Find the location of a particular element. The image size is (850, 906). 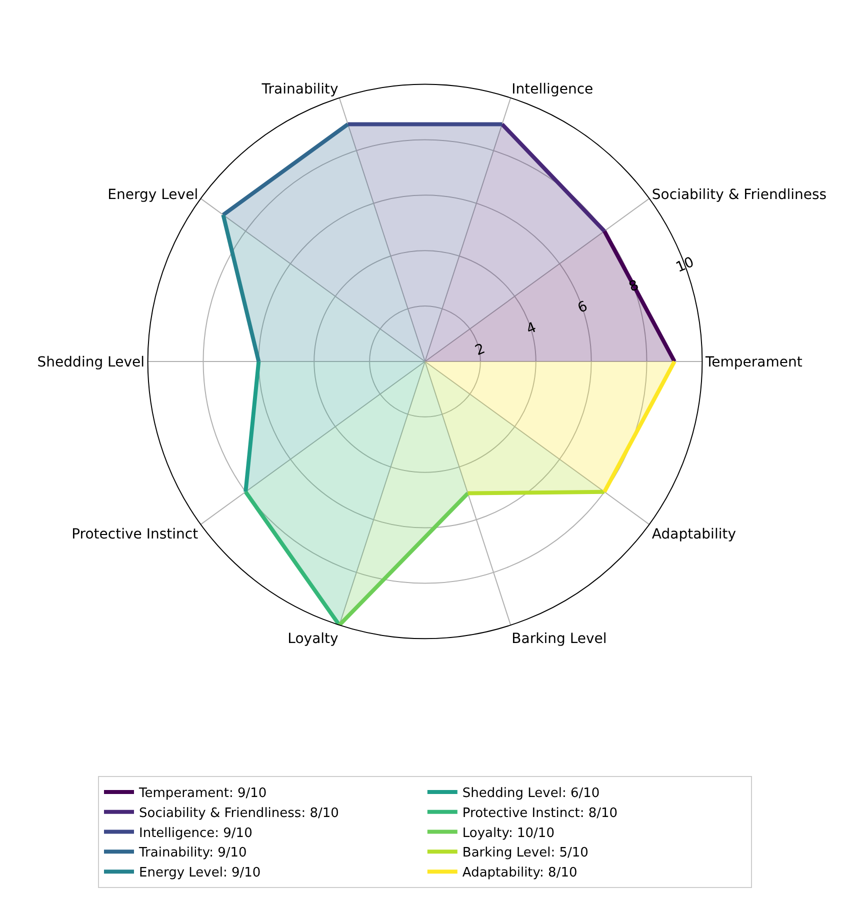

legend-label: Trainability: 9/10 is located at coordinates (192, 853).